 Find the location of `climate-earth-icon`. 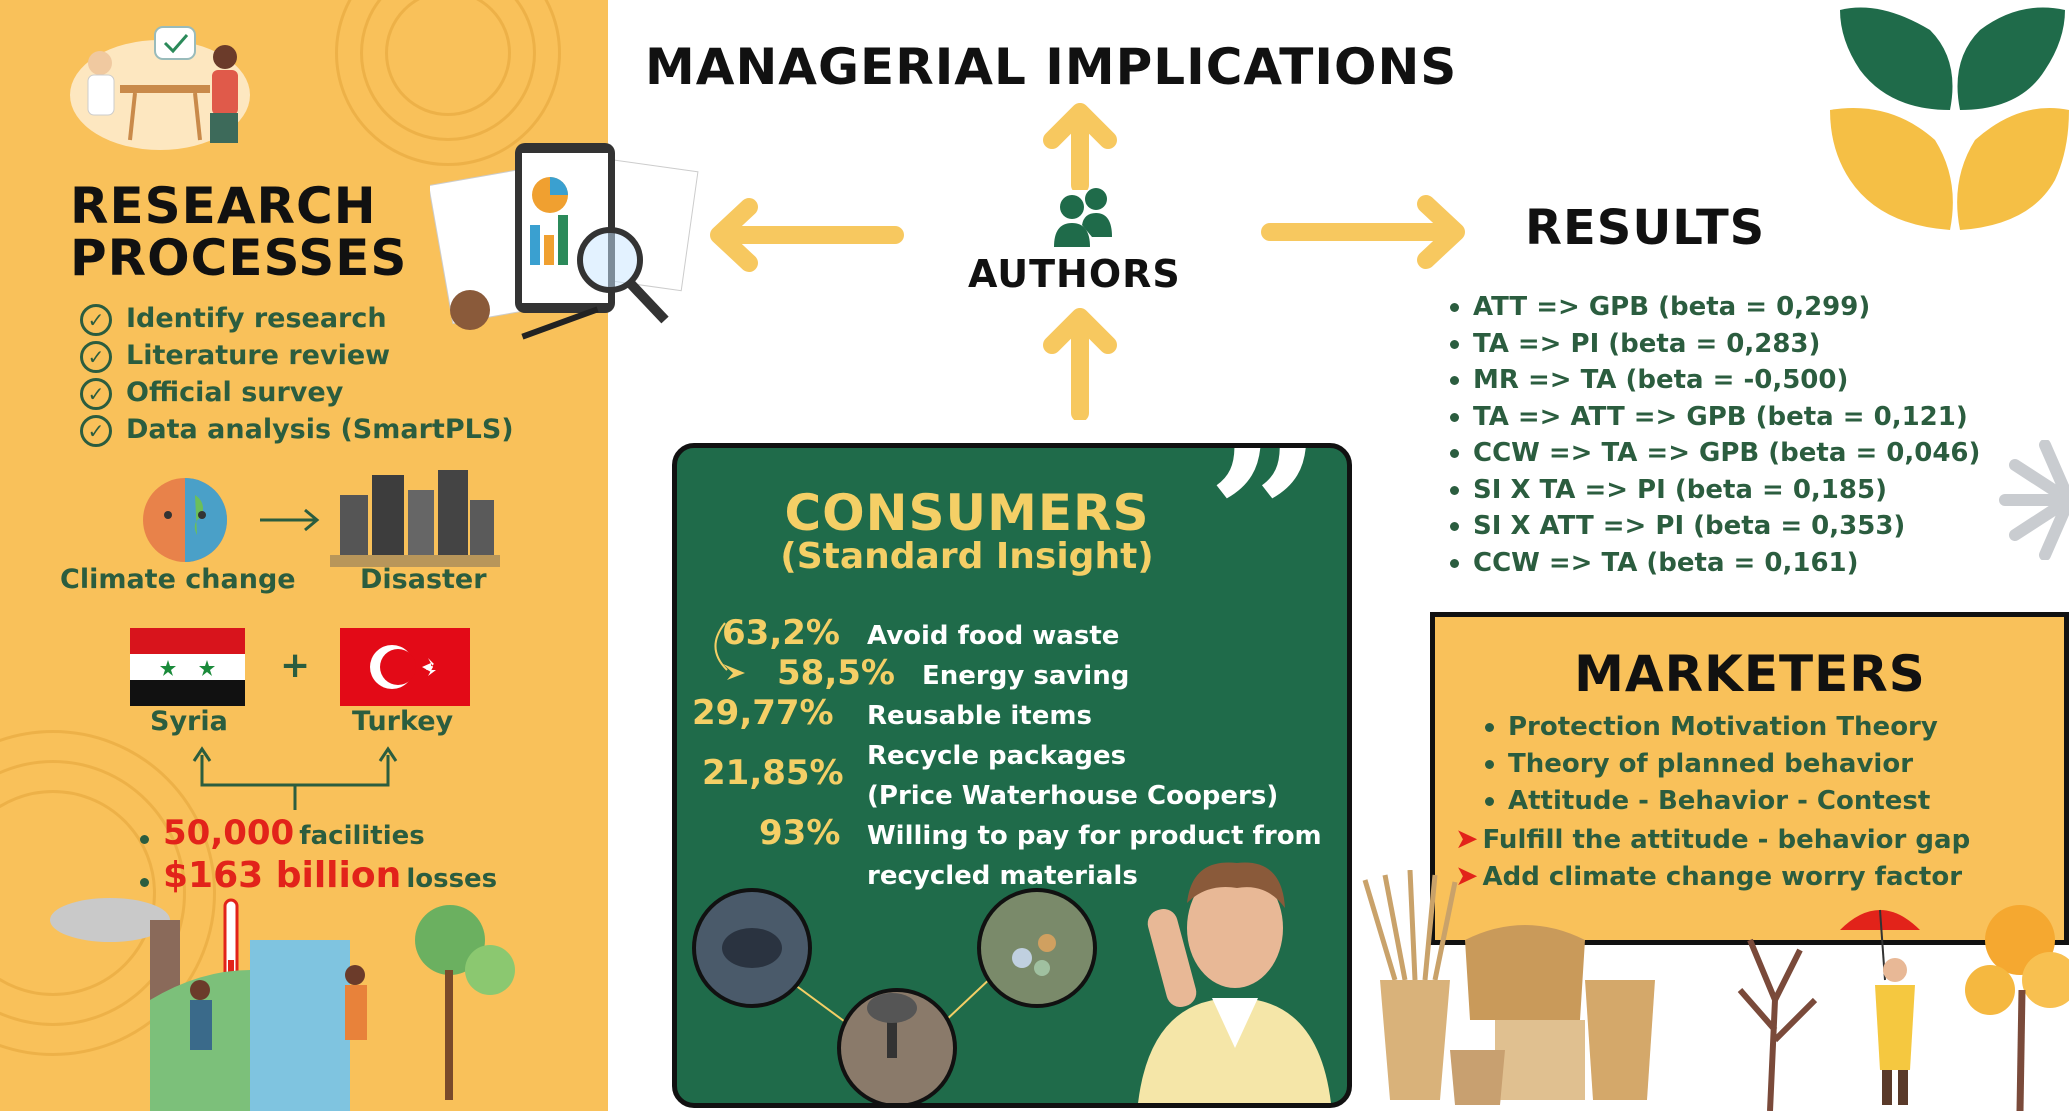

climate-earth-icon is located at coordinates (185, 520).